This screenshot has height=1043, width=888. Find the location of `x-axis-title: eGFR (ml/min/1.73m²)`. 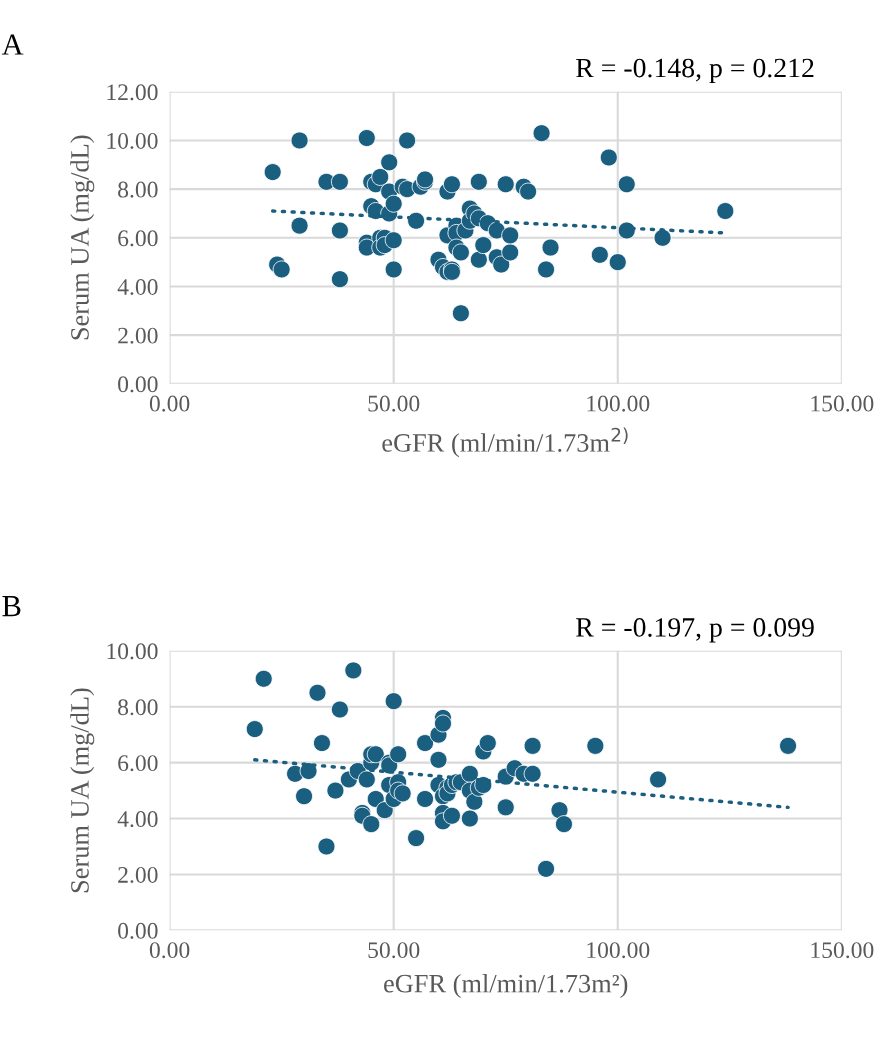

x-axis-title: eGFR (ml/min/1.73m²) is located at coordinates (506, 985).